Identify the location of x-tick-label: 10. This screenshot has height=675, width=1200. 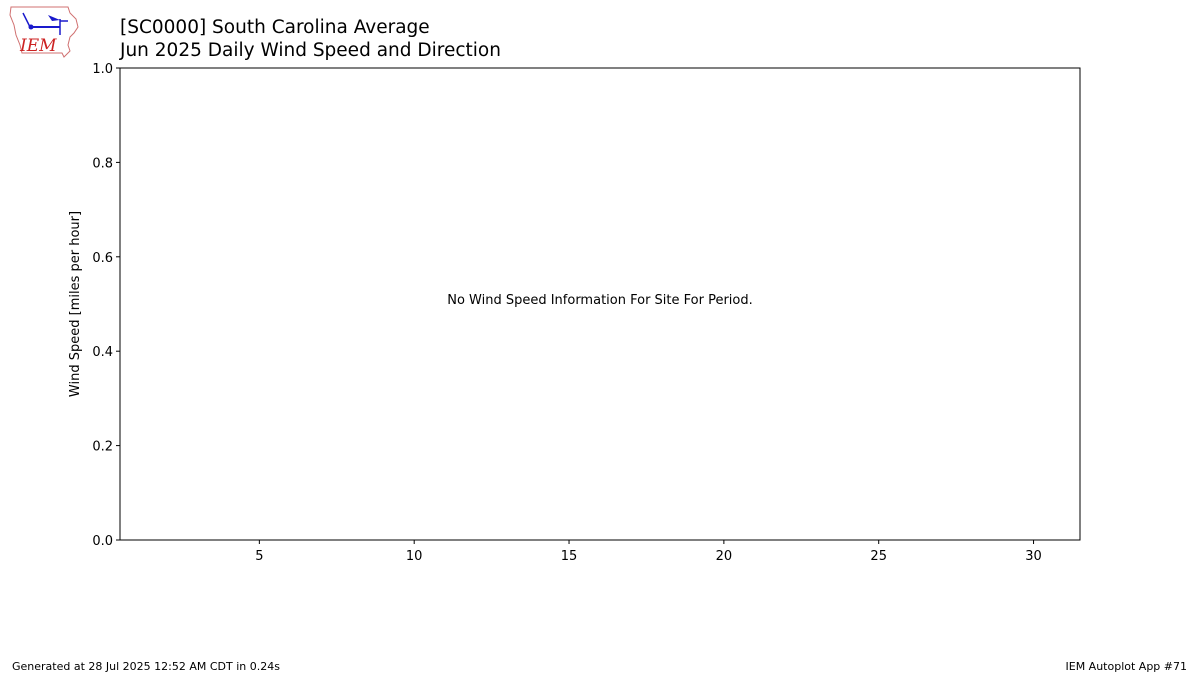
(414, 556).